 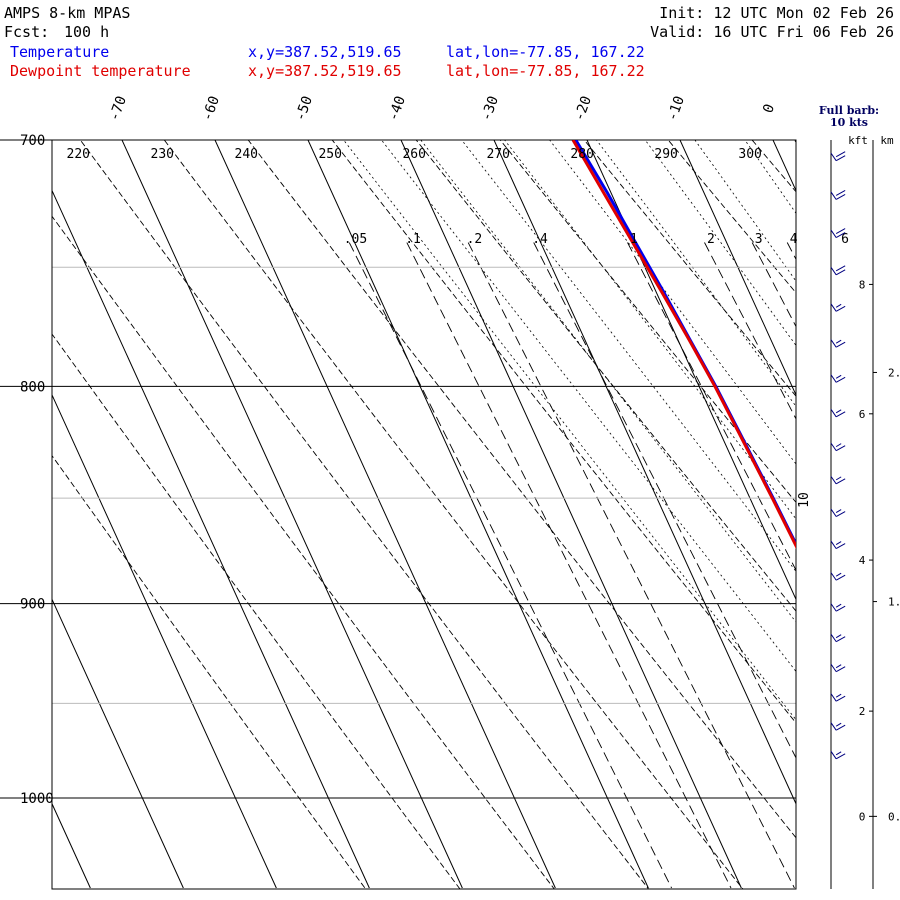 I want to click on km-tick-label: 2., so click(x=894, y=372).